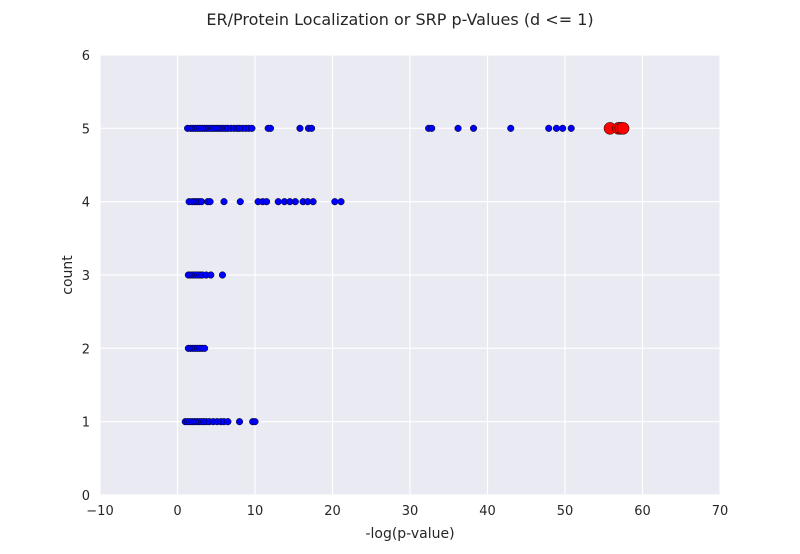 This screenshot has height=554, width=800. Describe the element at coordinates (86, 203) in the screenshot. I see `y-tick-label: 4` at that location.